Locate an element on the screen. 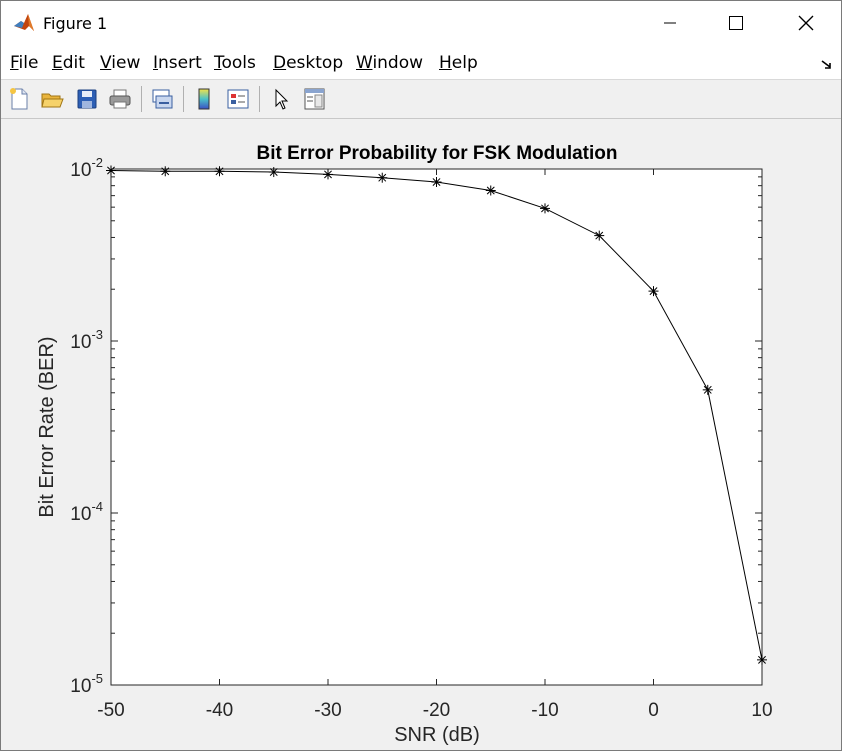 Image resolution: width=842 pixels, height=751 pixels. y-tick-label: 10⁻² is located at coordinates (86, 168).